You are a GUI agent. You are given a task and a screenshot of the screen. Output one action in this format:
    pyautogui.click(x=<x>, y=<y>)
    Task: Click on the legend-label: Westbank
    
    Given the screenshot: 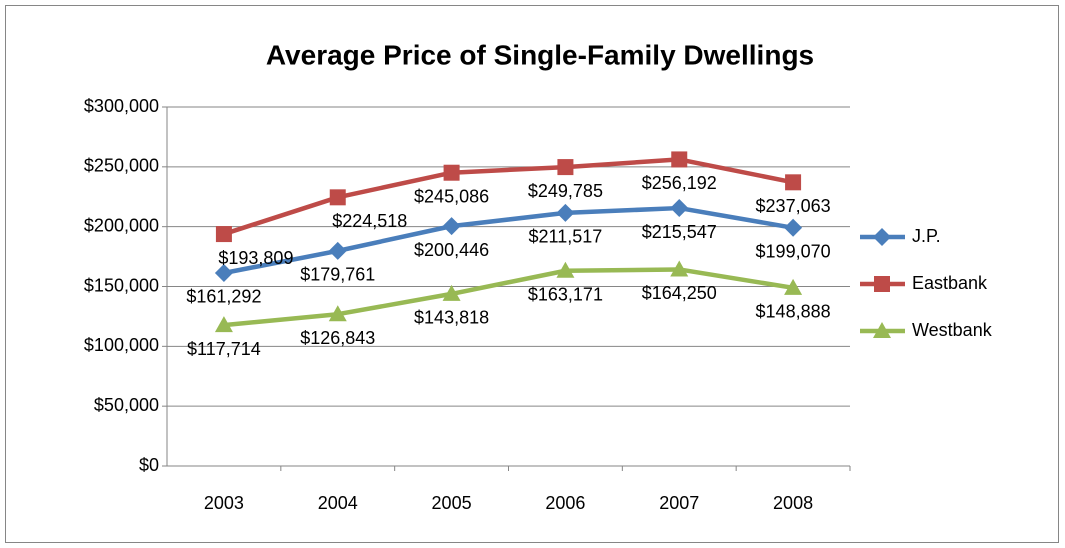 What is the action you would take?
    pyautogui.click(x=952, y=330)
    